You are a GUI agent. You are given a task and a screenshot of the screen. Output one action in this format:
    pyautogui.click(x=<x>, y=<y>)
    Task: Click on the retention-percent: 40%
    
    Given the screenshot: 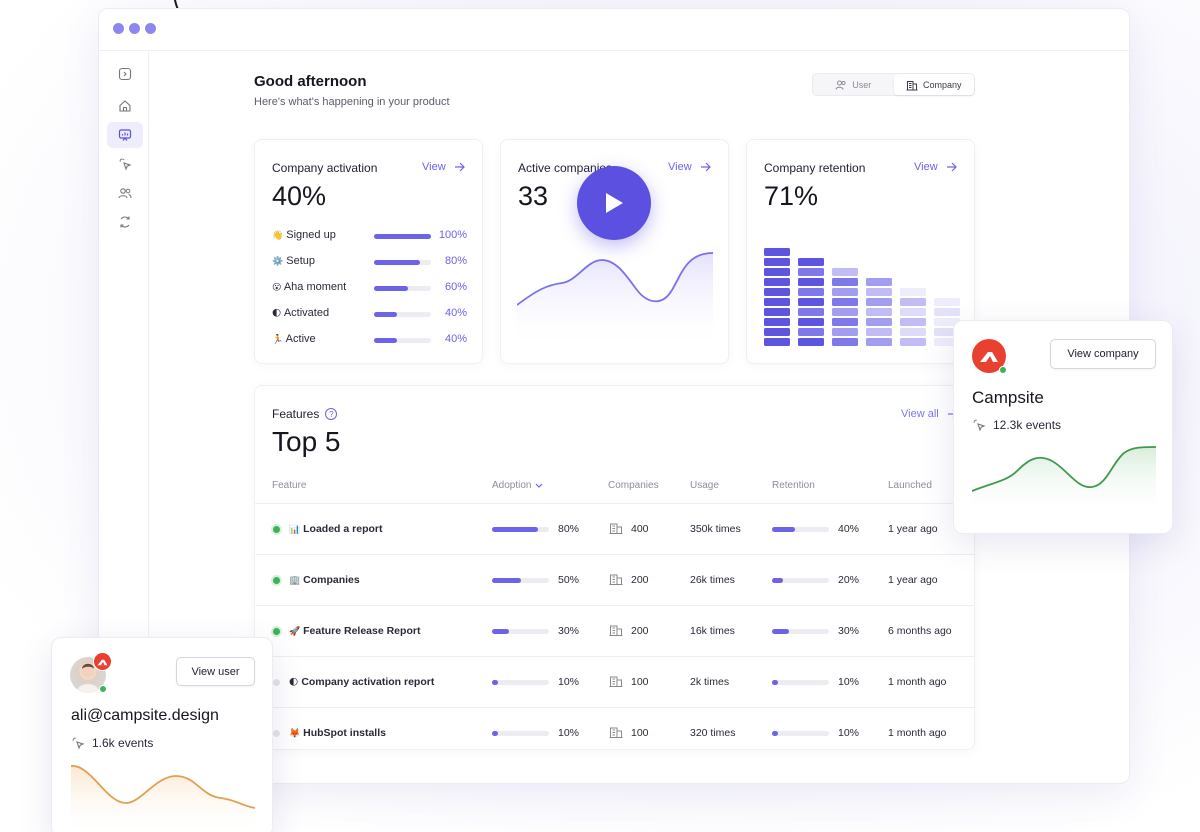 What is the action you would take?
    pyautogui.click(x=849, y=529)
    